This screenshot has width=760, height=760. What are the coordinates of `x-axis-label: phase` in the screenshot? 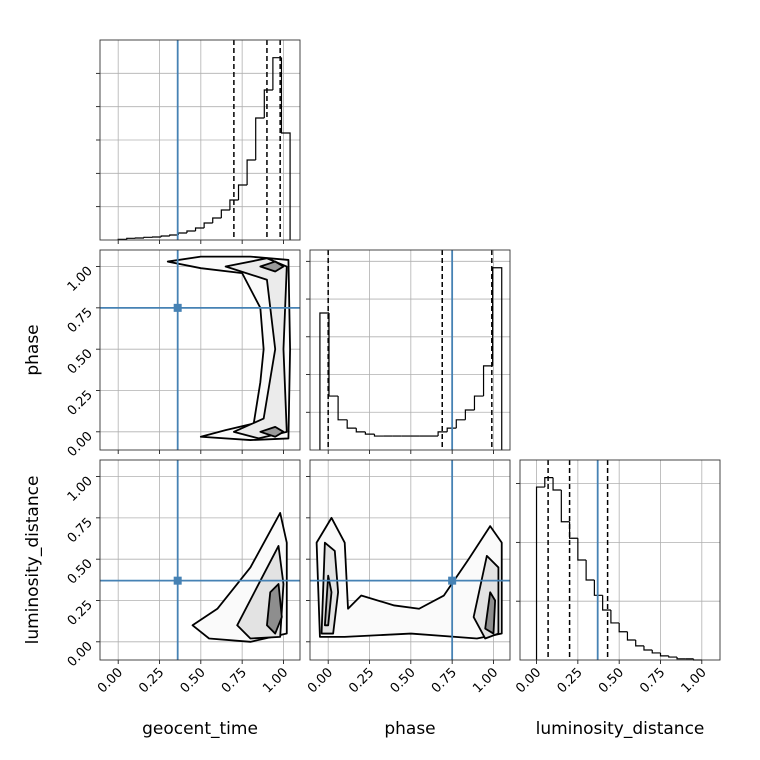 It's located at (409, 729).